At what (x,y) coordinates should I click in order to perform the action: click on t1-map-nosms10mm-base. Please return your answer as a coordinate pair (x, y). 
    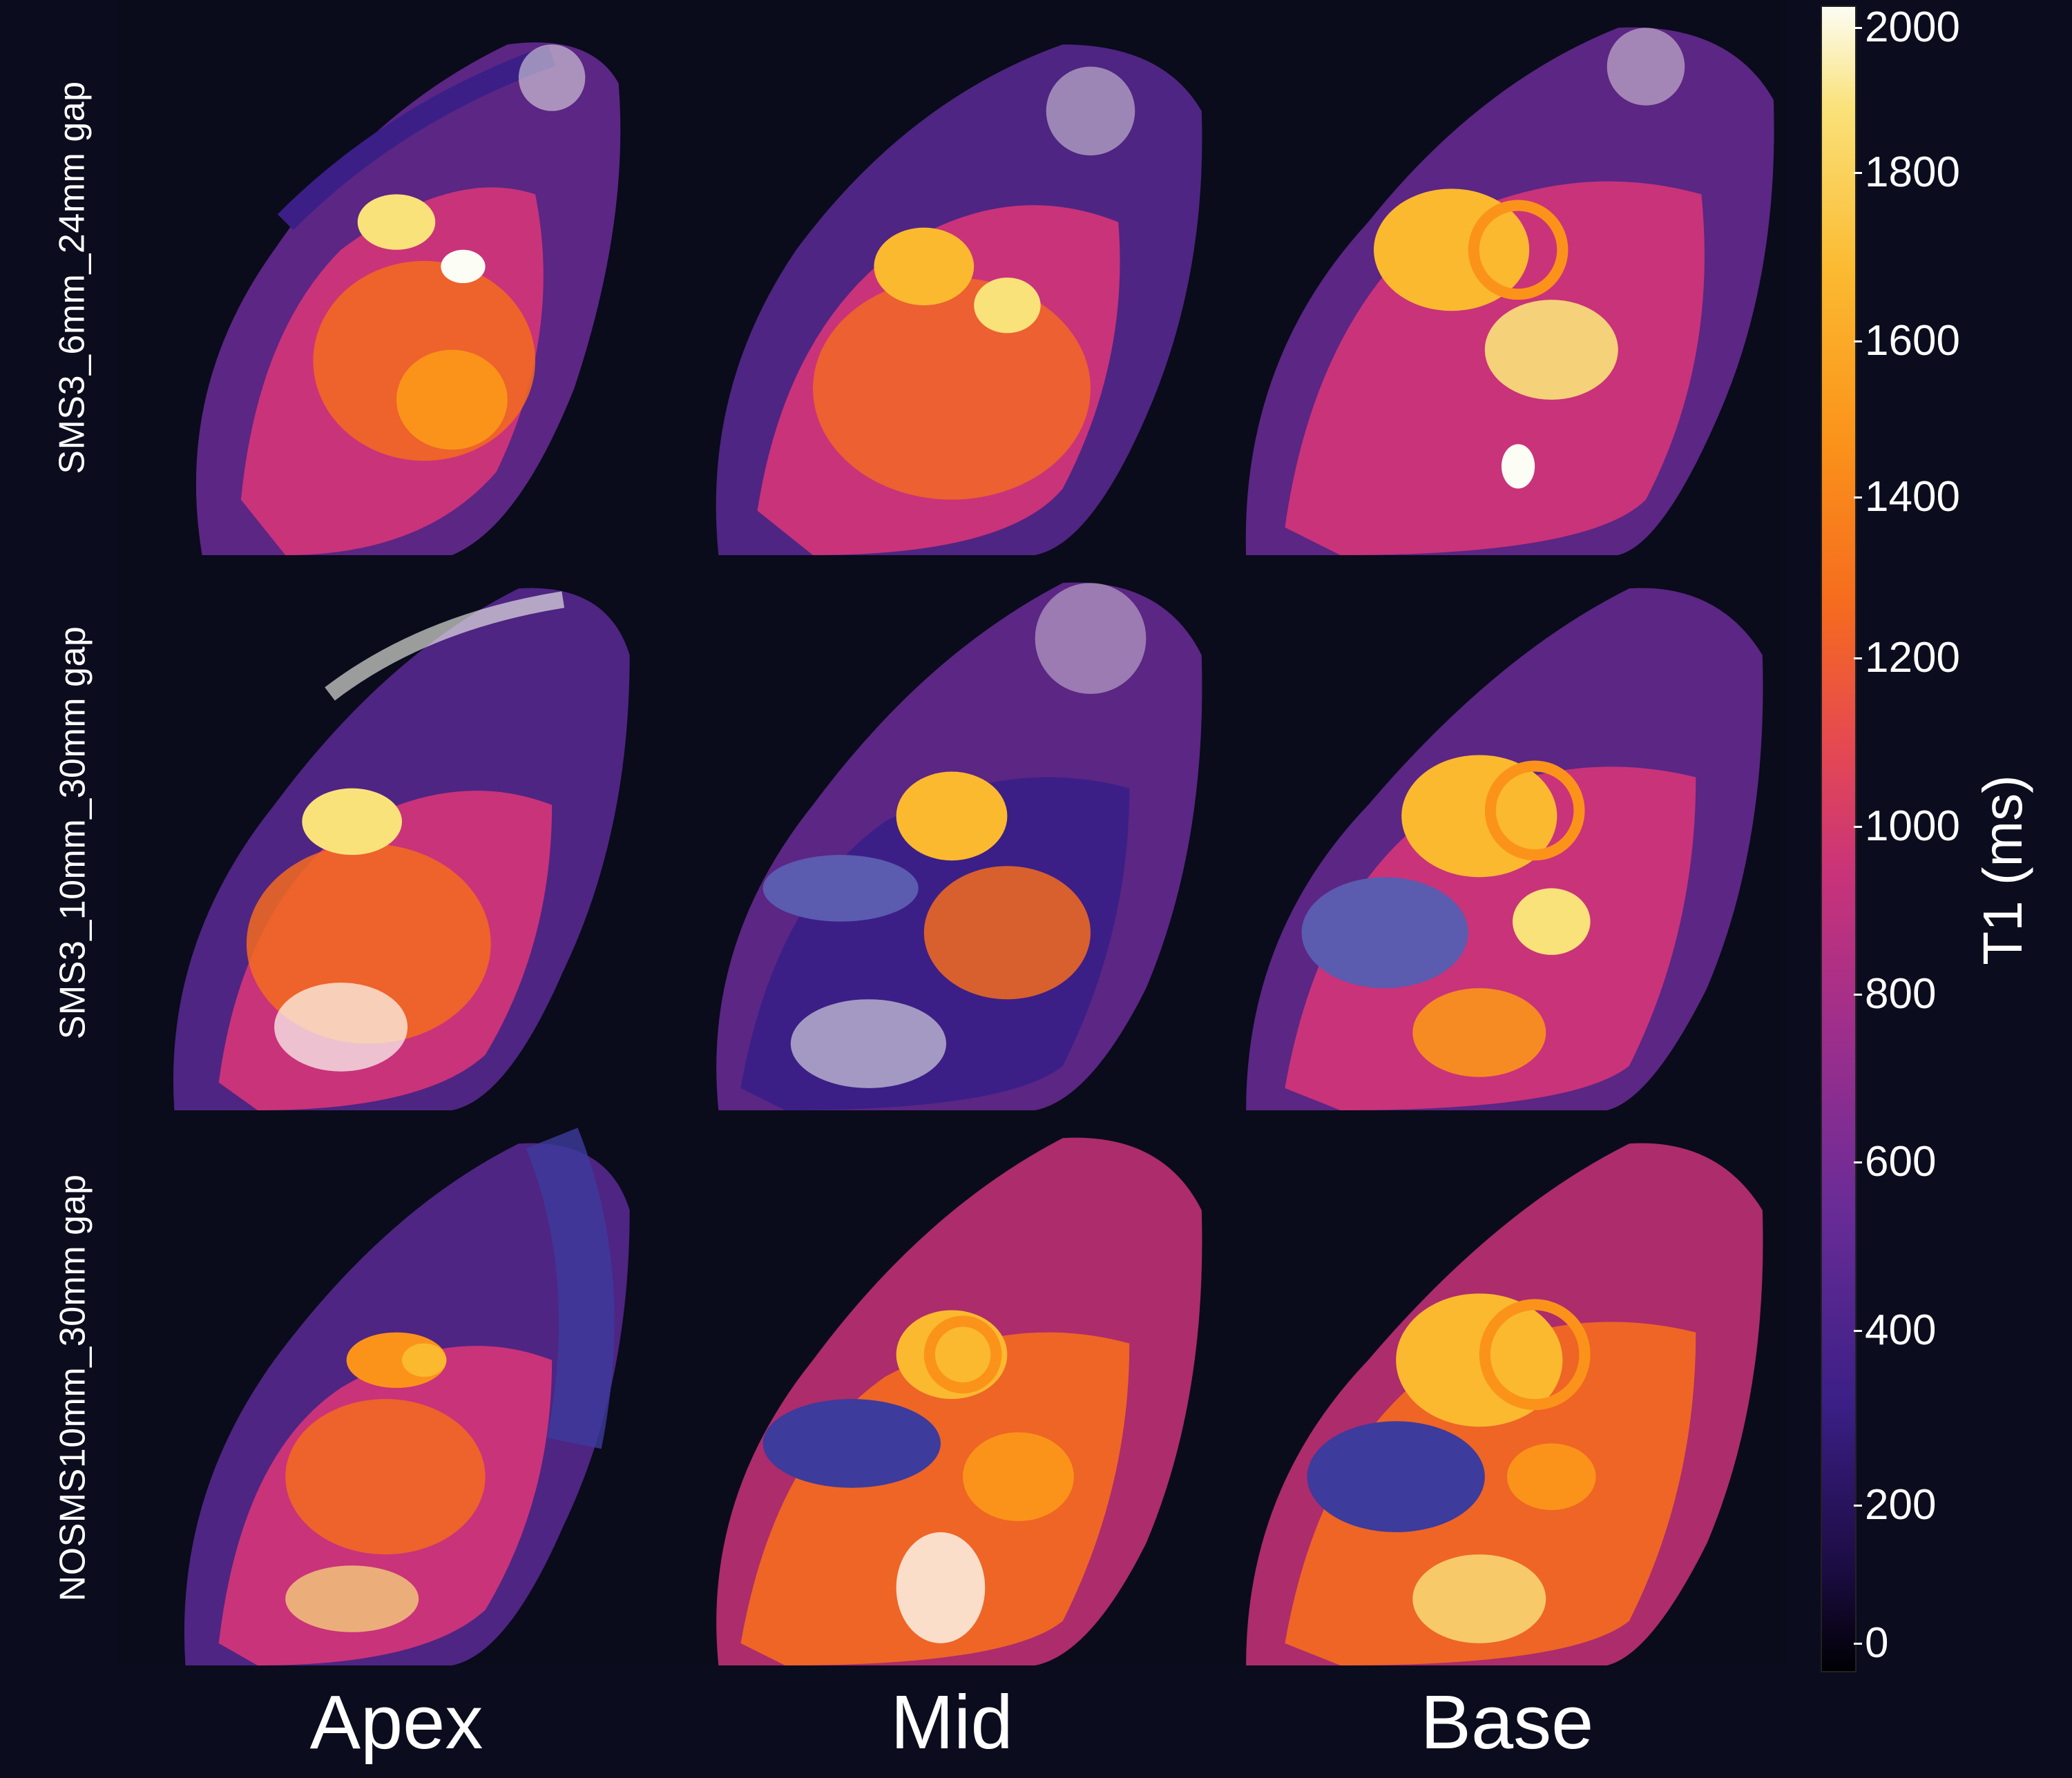
    Looking at the image, I should click on (1507, 1387).